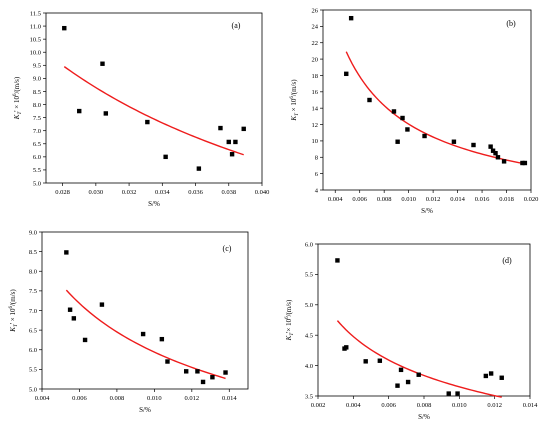 This screenshot has height=421, width=550. I want to click on y-tick-label: 10, so click(315, 141).